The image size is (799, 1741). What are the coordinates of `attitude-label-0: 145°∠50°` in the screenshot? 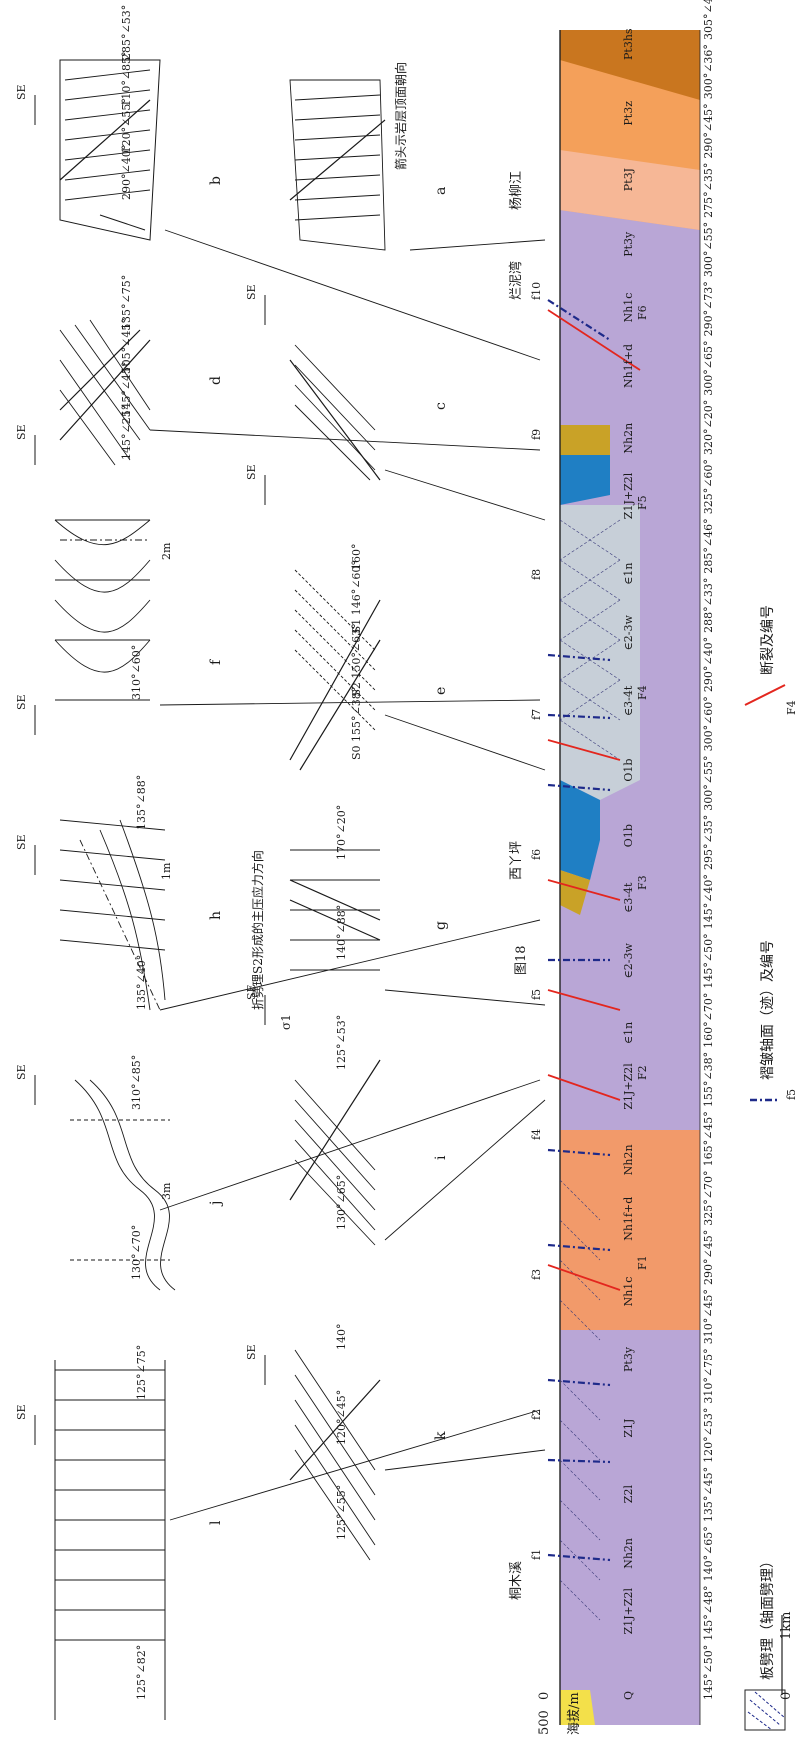 It's located at (708, 1672).